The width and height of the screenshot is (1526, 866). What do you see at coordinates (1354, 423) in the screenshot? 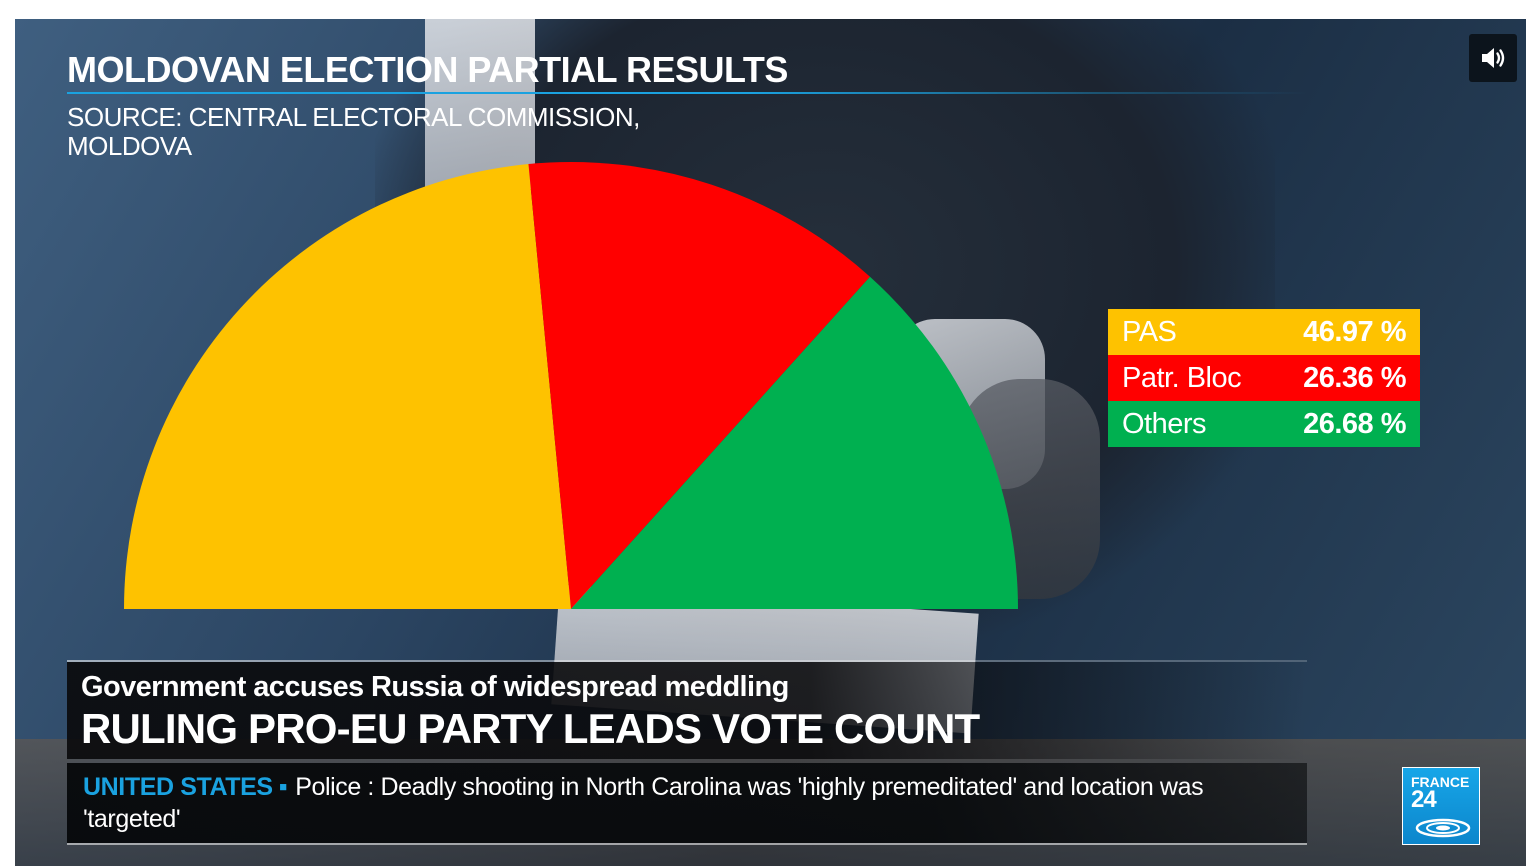
I see `legend-value: 26.68 %` at bounding box center [1354, 423].